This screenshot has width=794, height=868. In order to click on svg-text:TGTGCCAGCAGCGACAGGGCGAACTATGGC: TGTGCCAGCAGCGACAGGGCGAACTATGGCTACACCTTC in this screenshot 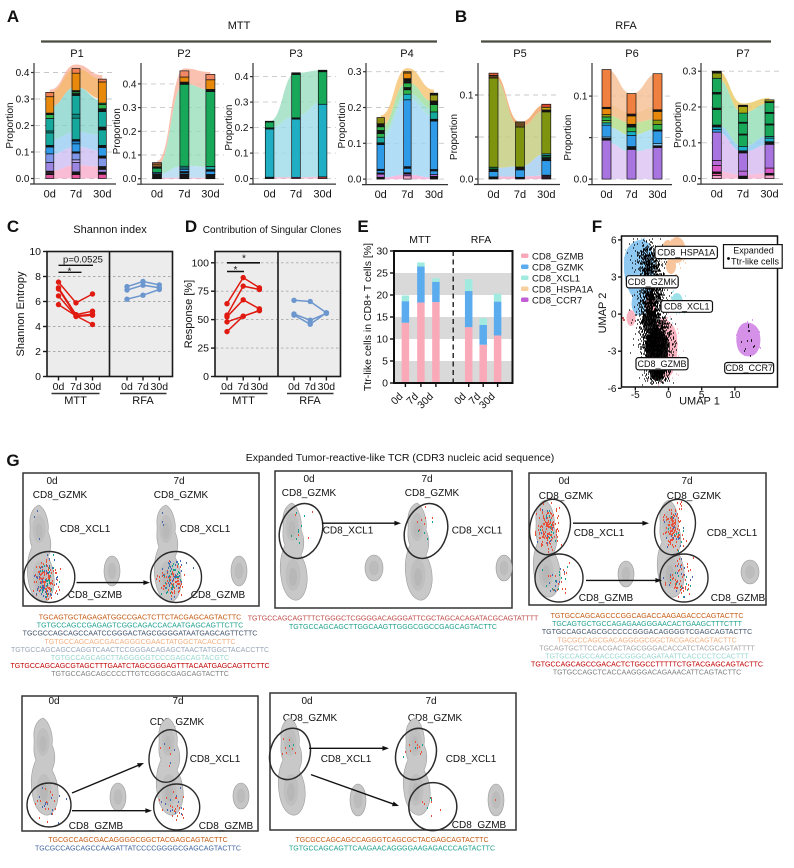, I will do `click(140, 642)`.